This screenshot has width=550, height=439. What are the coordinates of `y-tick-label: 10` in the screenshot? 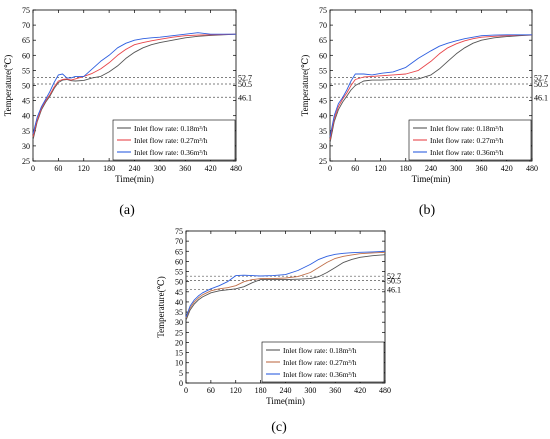 It's located at (179, 363).